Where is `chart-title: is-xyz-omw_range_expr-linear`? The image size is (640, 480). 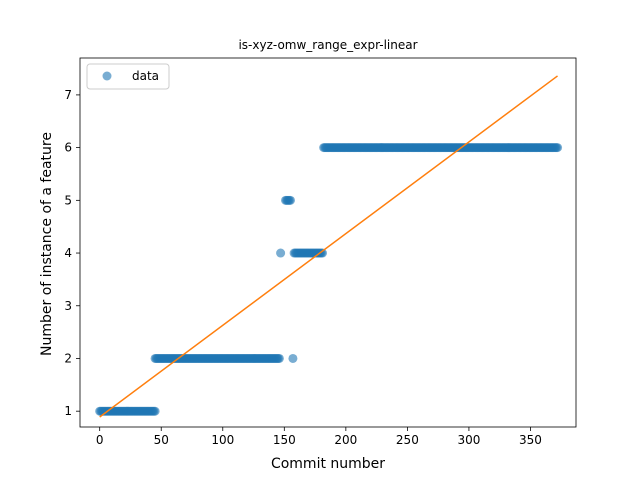 chart-title: is-xyz-omw_range_expr-linear is located at coordinates (327, 45).